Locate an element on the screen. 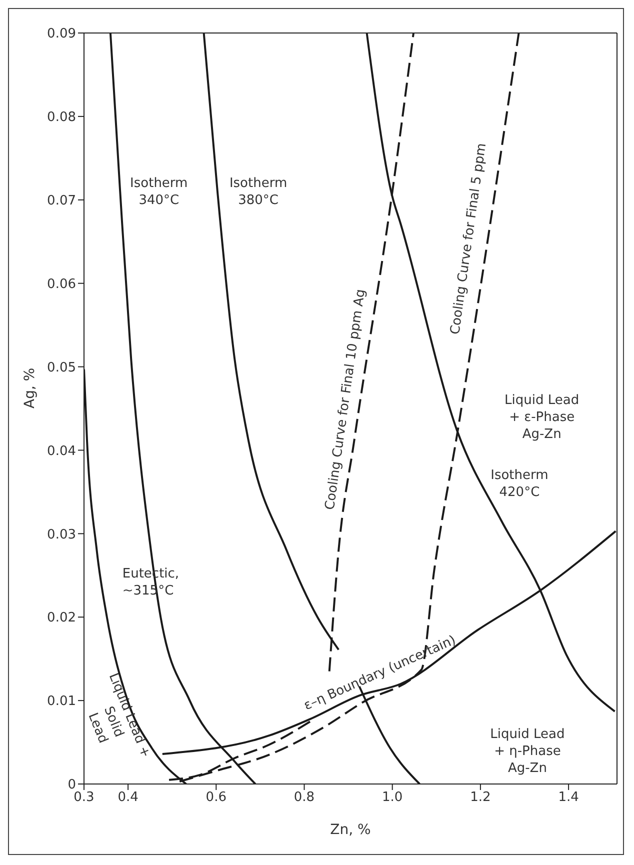  x-tick-label: 0.8 is located at coordinates (304, 798).